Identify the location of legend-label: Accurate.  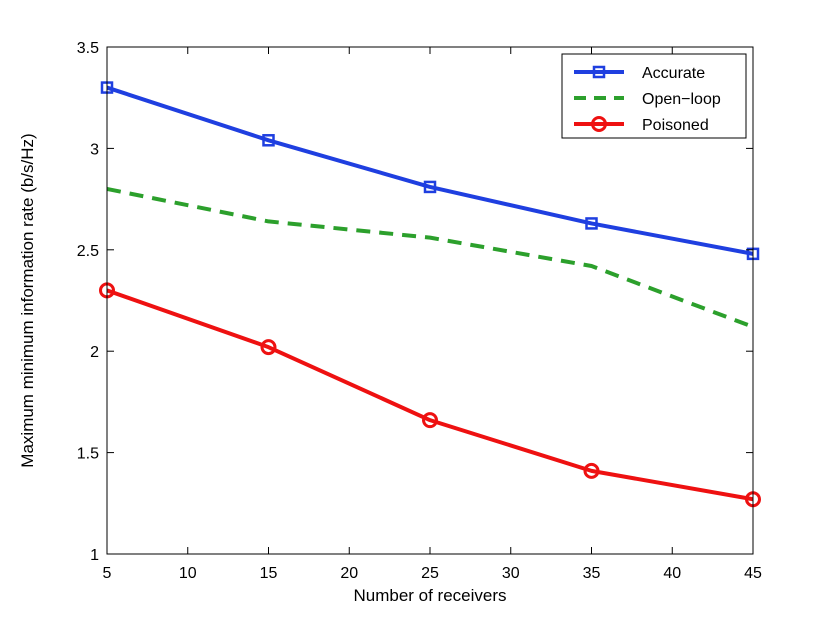
(673, 73).